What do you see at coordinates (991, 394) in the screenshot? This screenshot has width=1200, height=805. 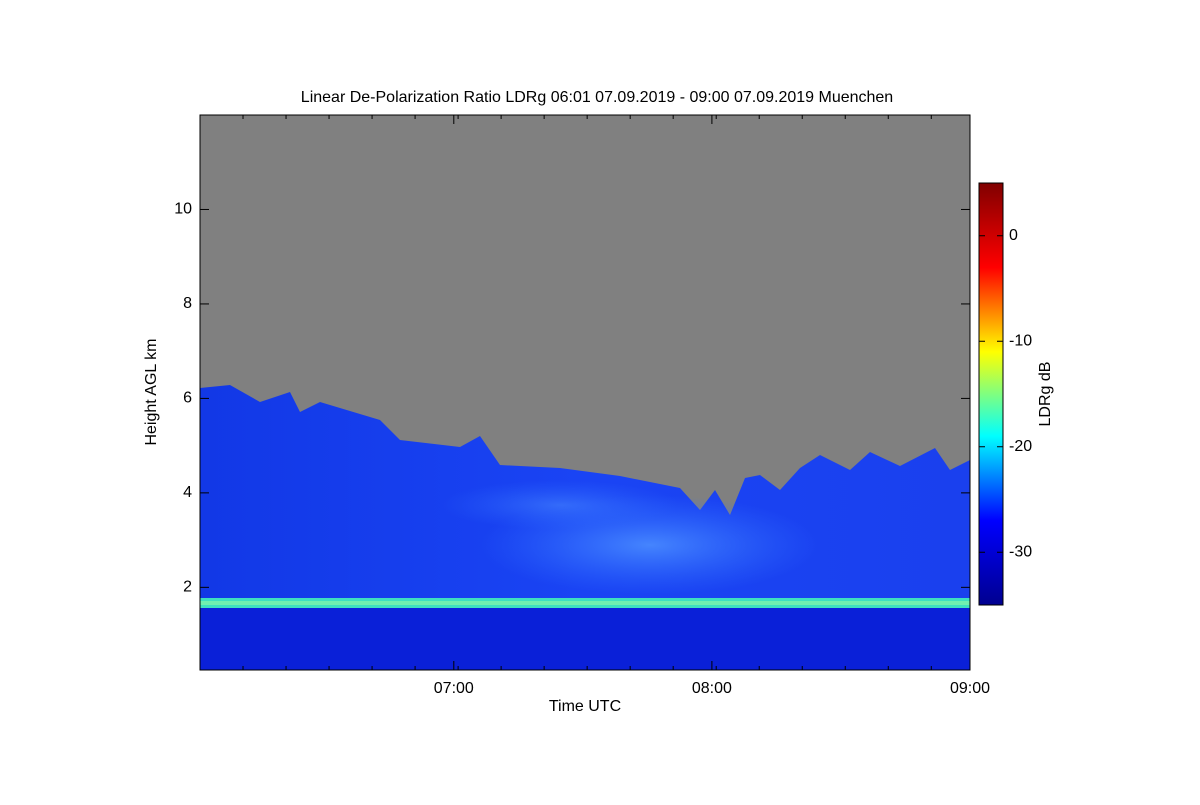 I see `colorbar` at bounding box center [991, 394].